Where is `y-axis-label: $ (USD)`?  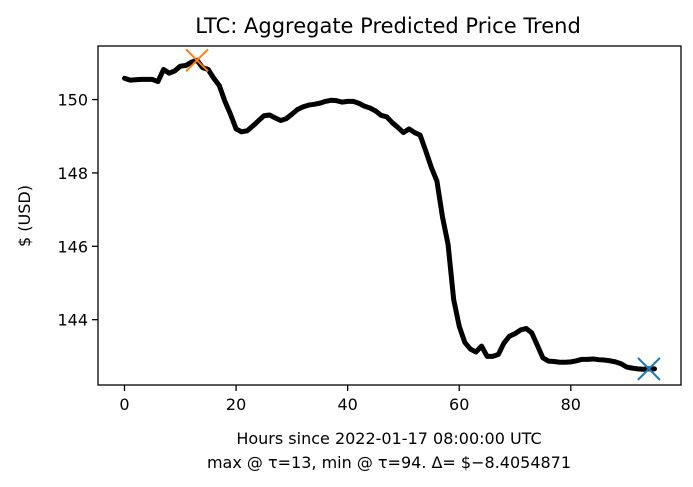 y-axis-label: $ (USD) is located at coordinates (24, 216).